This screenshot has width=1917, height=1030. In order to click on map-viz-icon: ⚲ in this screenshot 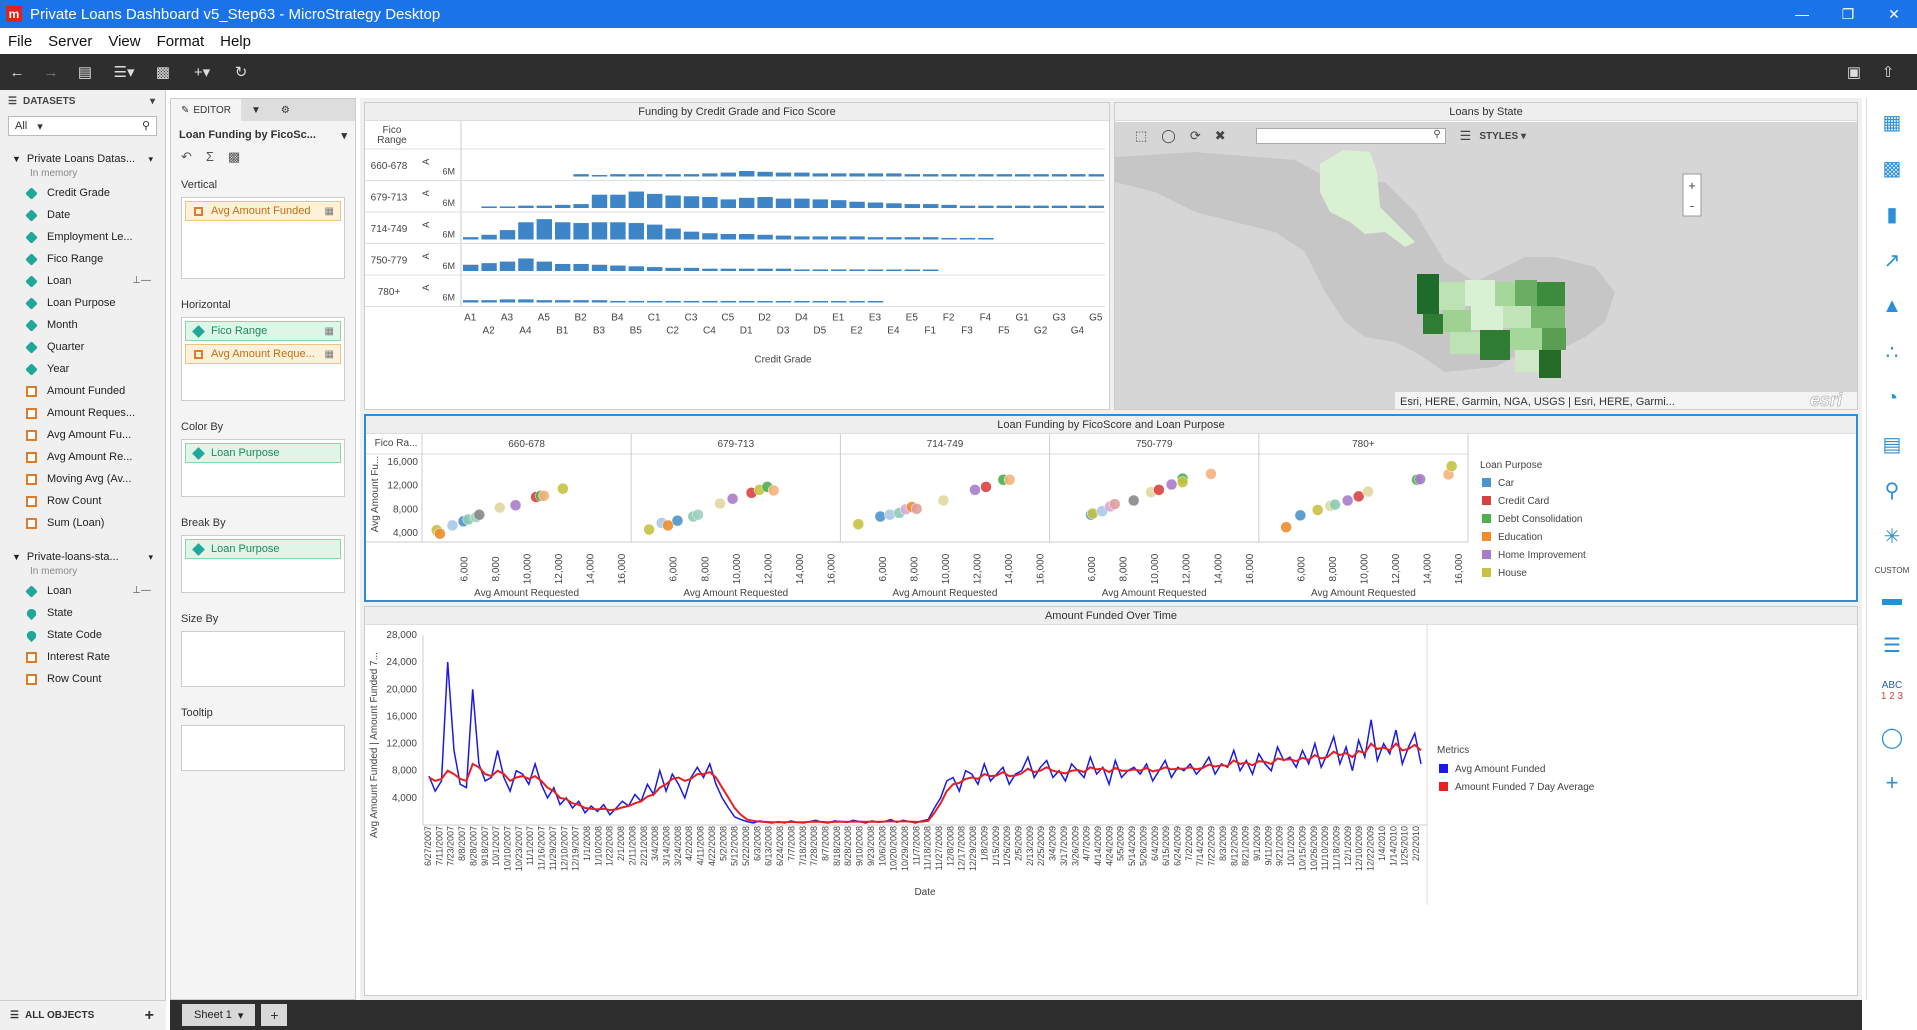, I will do `click(1892, 490)`.